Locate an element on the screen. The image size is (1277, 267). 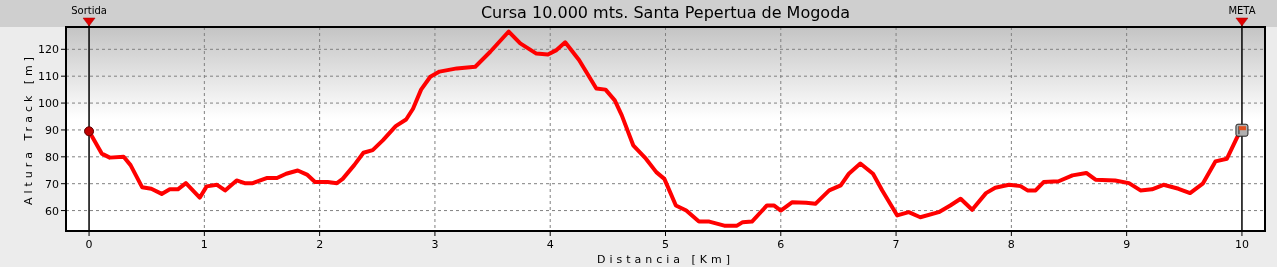
x-tick-label: 4 is located at coordinates (550, 244).